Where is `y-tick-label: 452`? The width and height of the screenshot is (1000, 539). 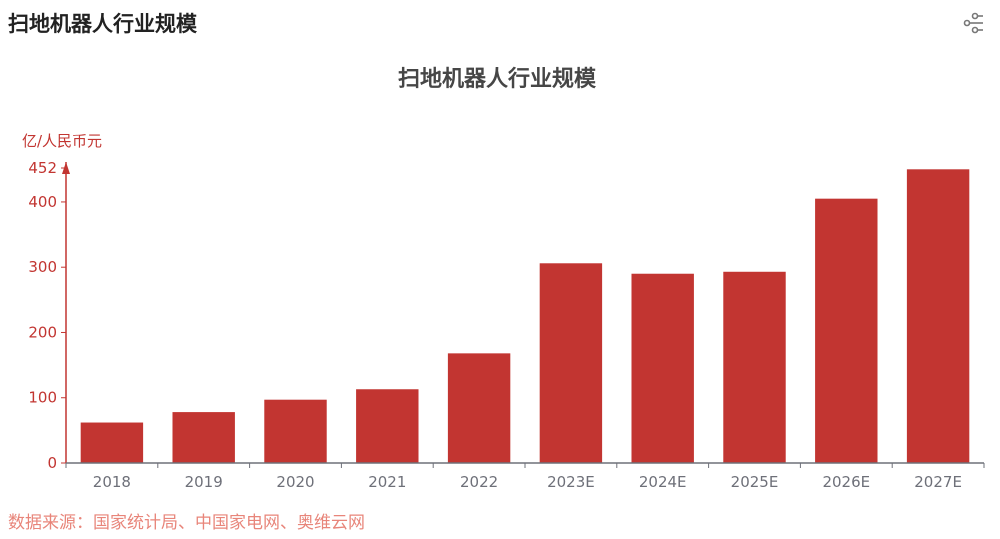 y-tick-label: 452 is located at coordinates (42, 168).